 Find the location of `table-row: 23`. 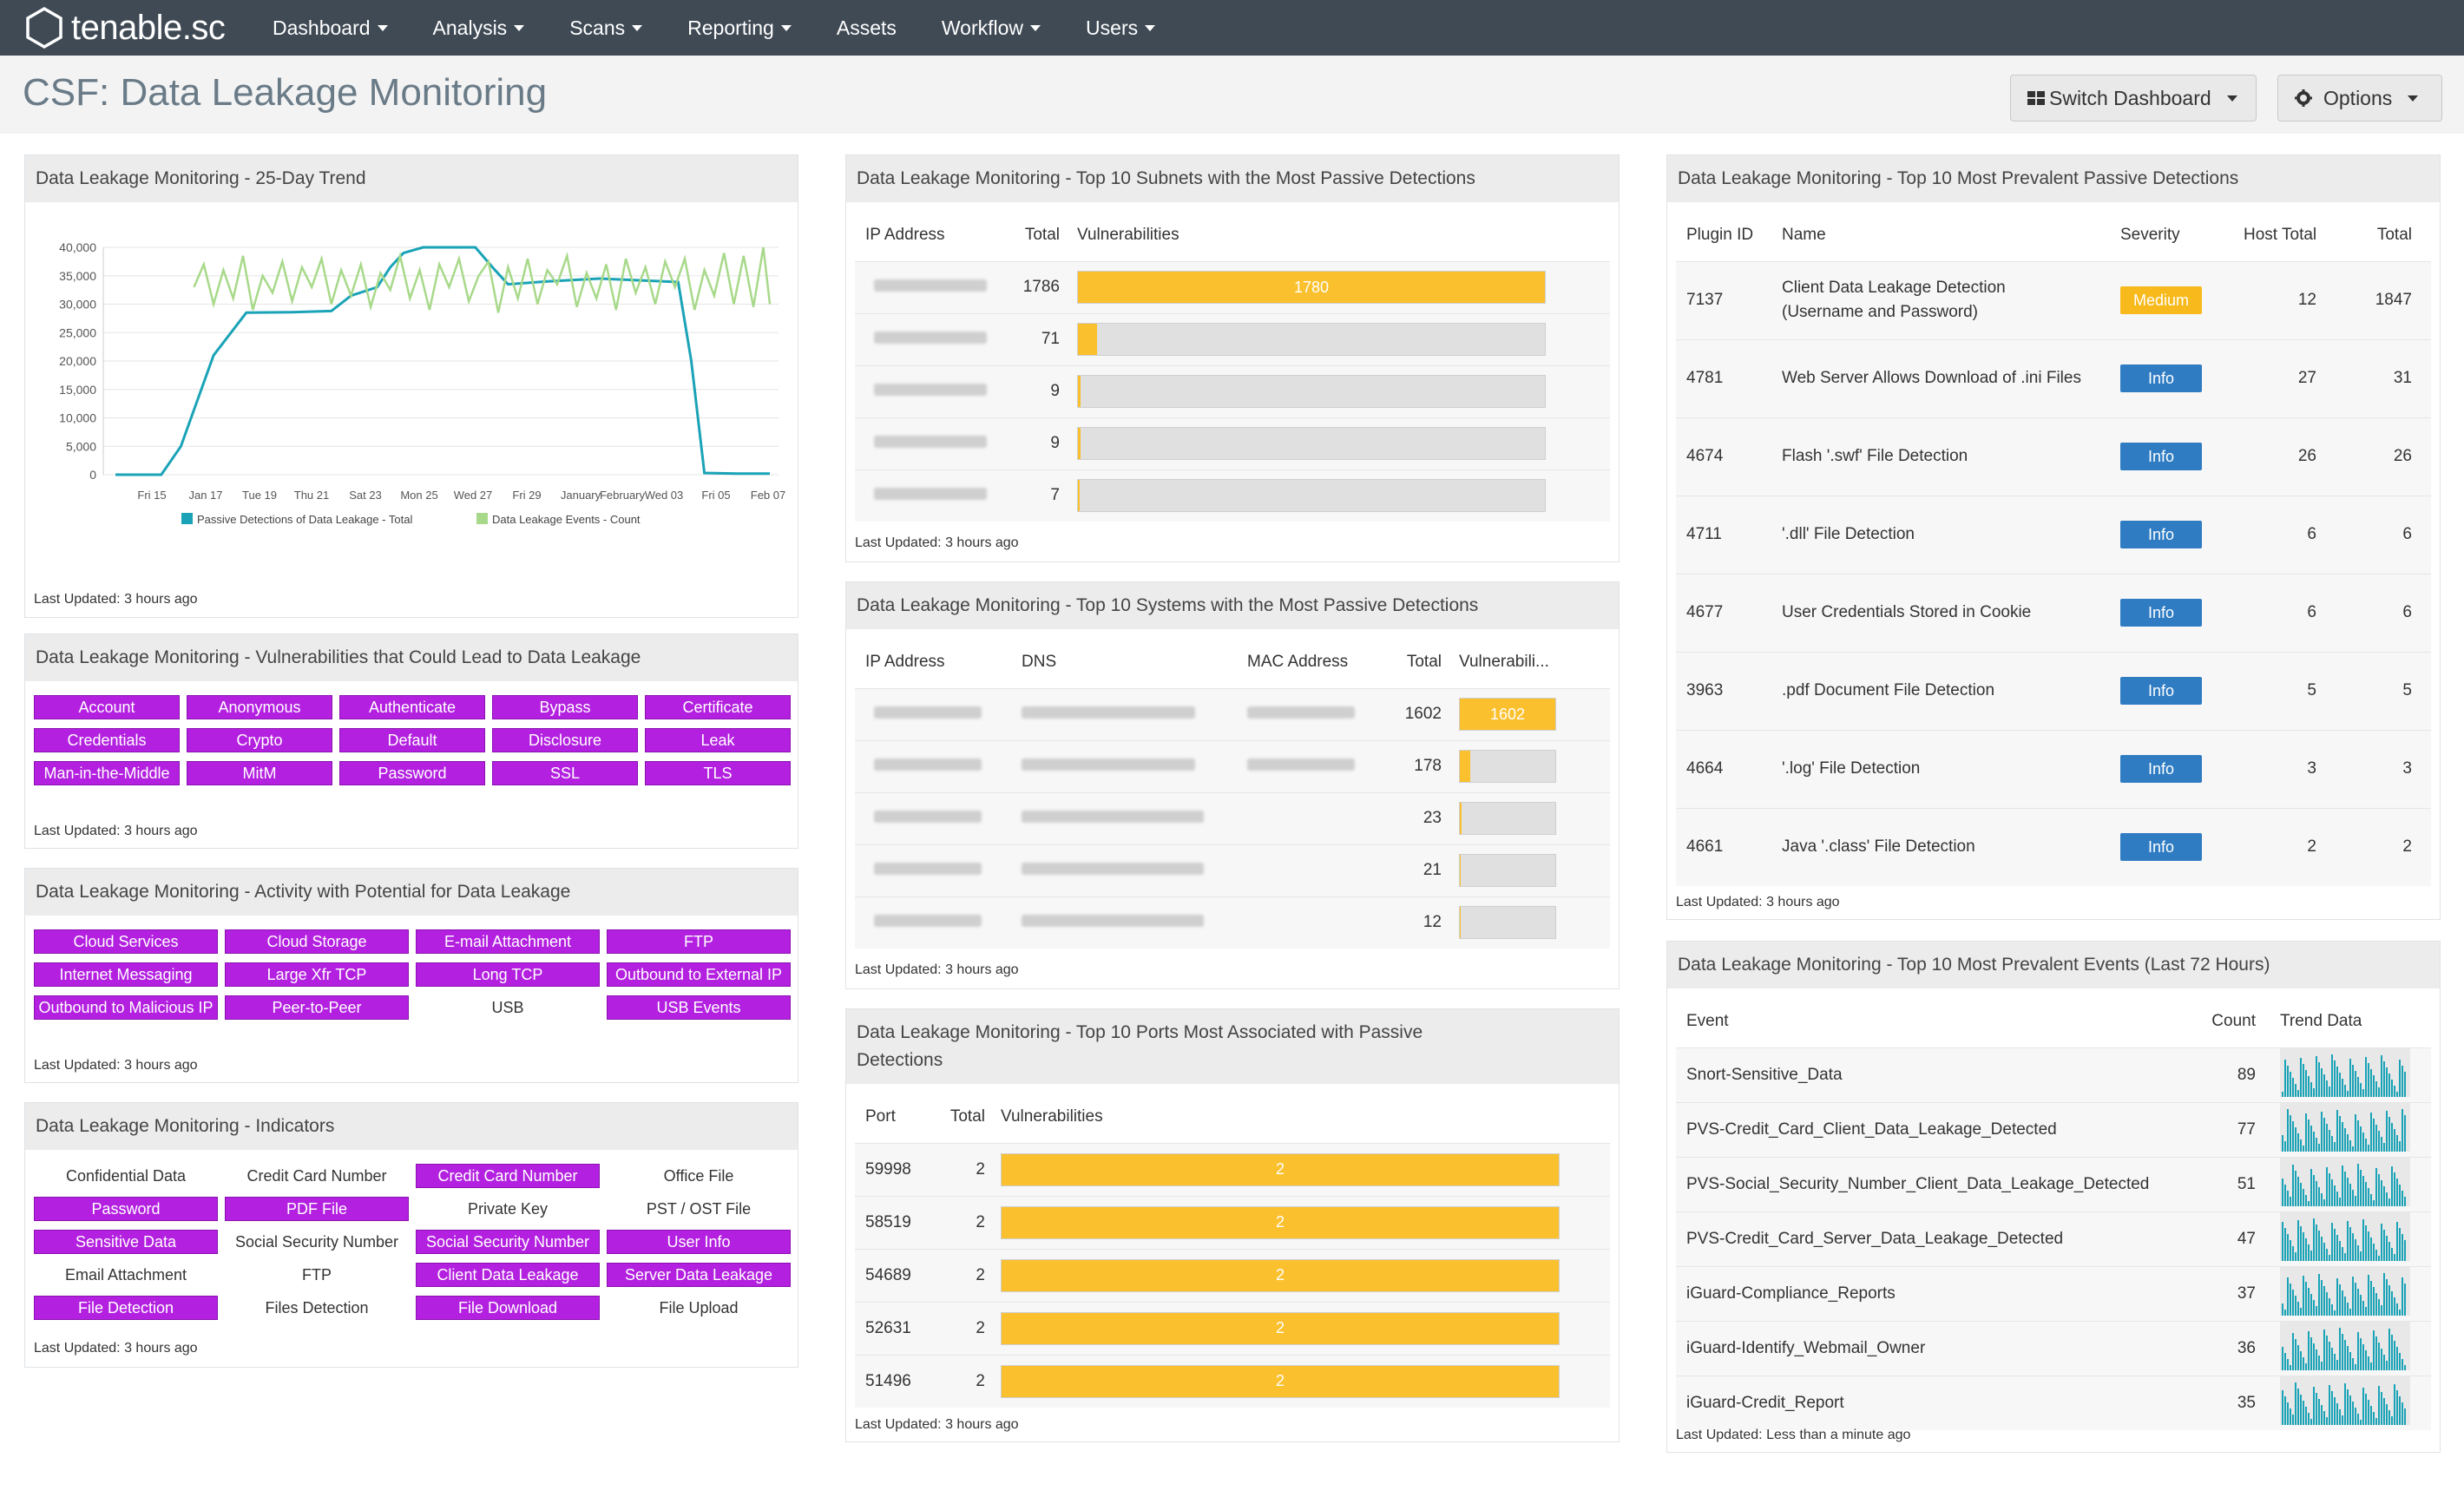

table-row: 23 is located at coordinates (1232, 817).